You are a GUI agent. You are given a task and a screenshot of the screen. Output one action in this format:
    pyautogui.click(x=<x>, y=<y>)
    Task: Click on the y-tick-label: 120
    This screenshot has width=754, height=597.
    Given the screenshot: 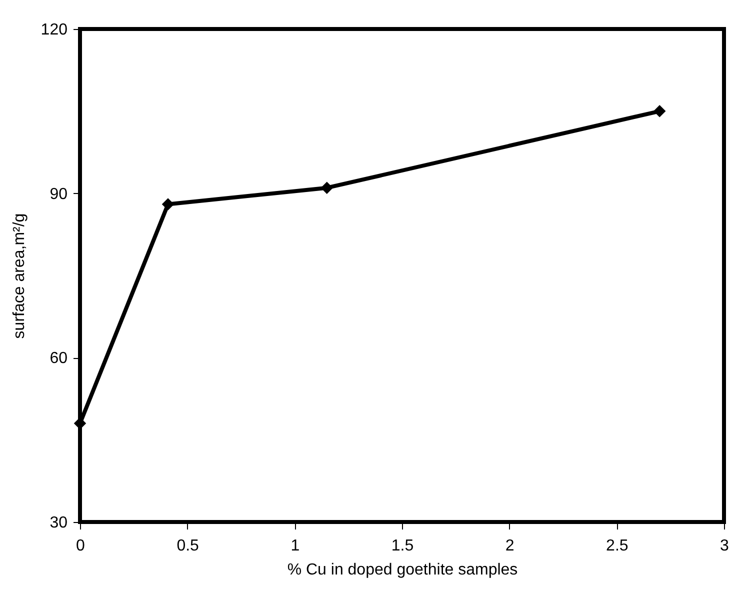 What is the action you would take?
    pyautogui.click(x=54, y=30)
    